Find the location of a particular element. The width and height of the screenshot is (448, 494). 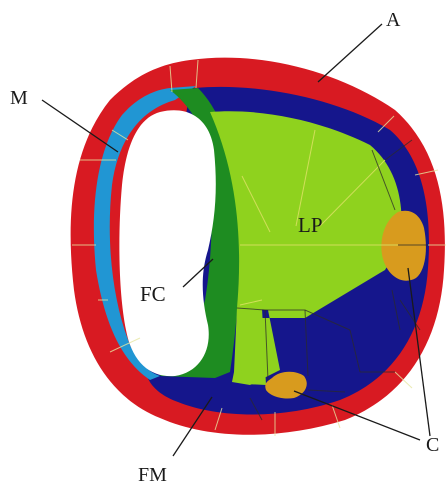

lumen is located at coordinates (167, 243).